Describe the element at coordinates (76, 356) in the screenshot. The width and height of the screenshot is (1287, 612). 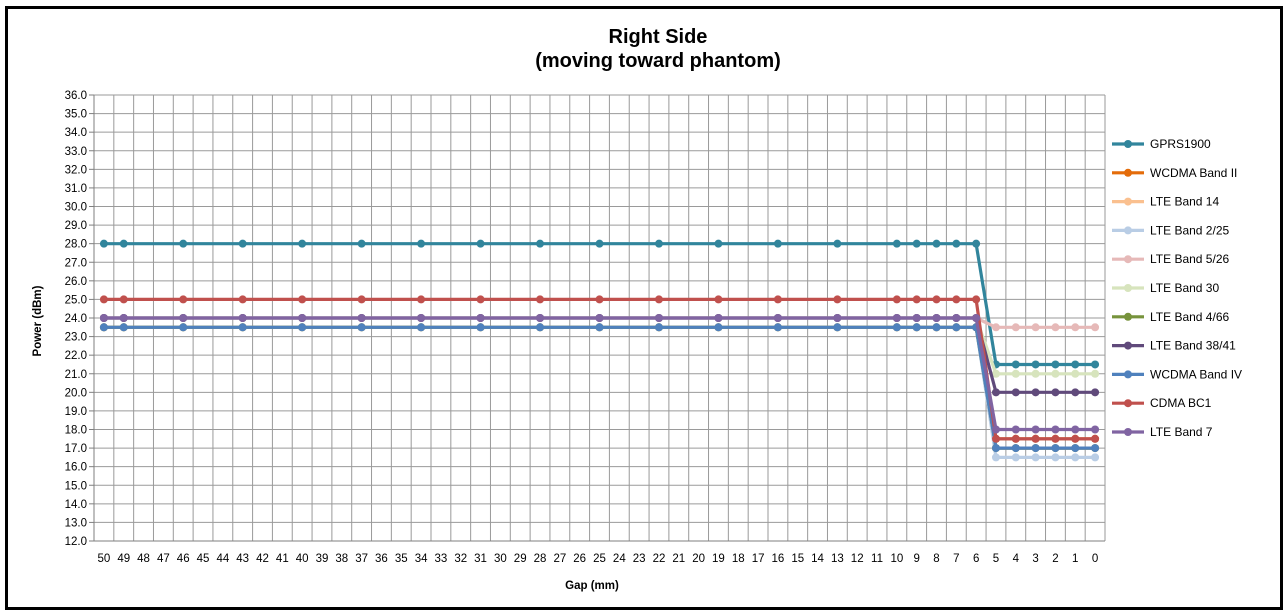
I see `y-tick-label: 22.0` at that location.